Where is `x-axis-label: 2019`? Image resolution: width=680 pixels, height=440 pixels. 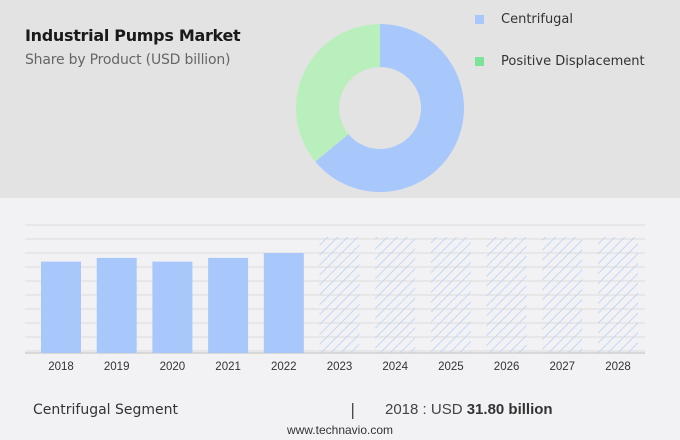
x-axis-label: 2019 is located at coordinates (116, 367).